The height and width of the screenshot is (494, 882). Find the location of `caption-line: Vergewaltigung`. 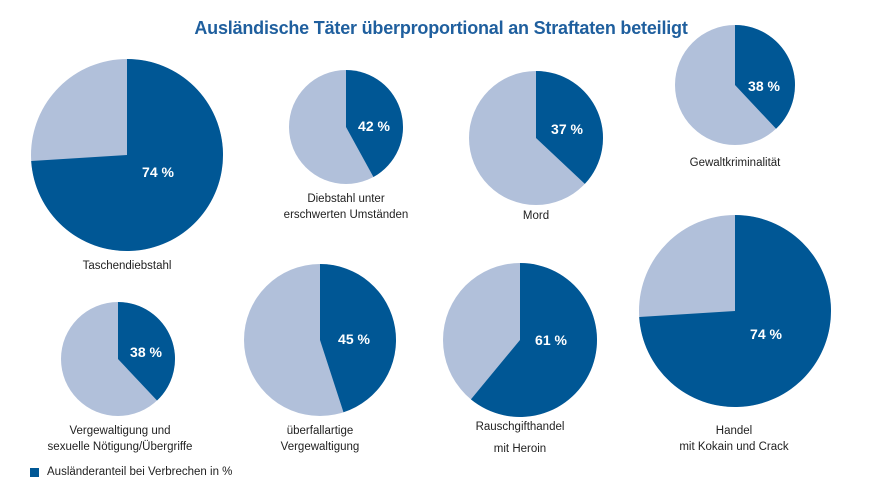

caption-line: Vergewaltigung is located at coordinates (320, 447).